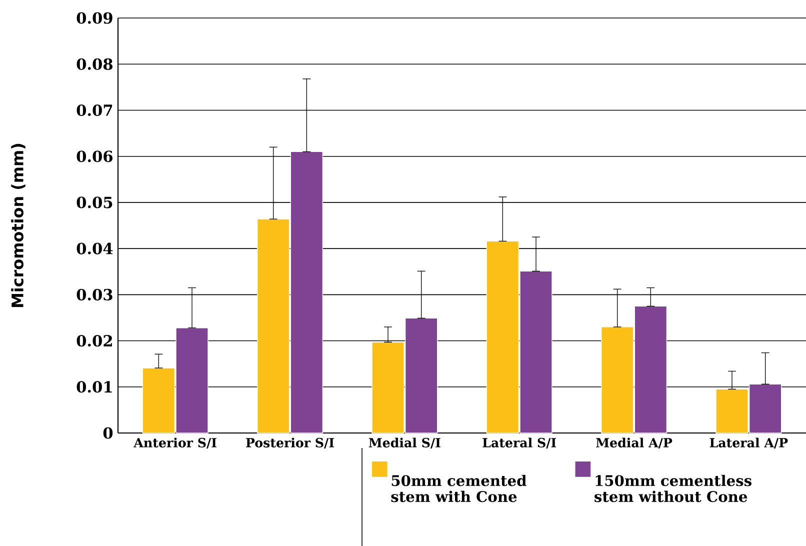 Image resolution: width=806 pixels, height=546 pixels. What do you see at coordinates (634, 443) in the screenshot?
I see `x-tick-label: Medial A/P` at bounding box center [634, 443].